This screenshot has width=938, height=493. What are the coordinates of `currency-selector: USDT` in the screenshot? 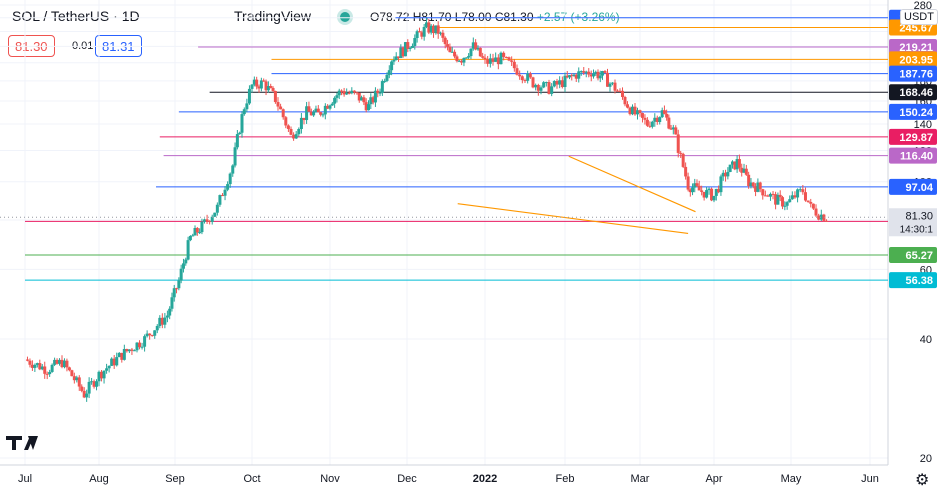 It's located at (919, 17).